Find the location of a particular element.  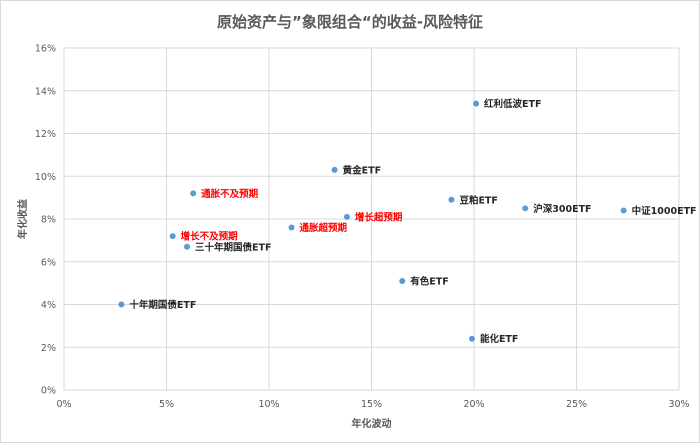

point-label: 红利低波ETF is located at coordinates (512, 104).